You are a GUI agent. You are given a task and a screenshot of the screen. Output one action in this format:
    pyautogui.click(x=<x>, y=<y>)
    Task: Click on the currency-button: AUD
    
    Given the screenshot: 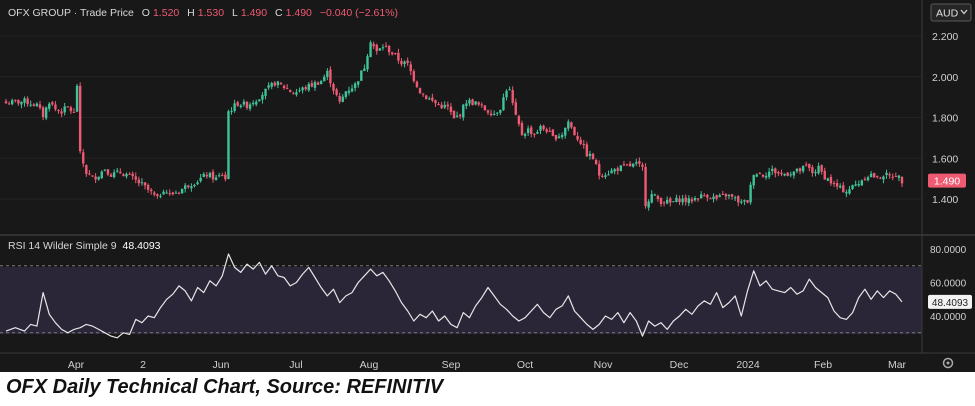 What is the action you would take?
    pyautogui.click(x=951, y=12)
    